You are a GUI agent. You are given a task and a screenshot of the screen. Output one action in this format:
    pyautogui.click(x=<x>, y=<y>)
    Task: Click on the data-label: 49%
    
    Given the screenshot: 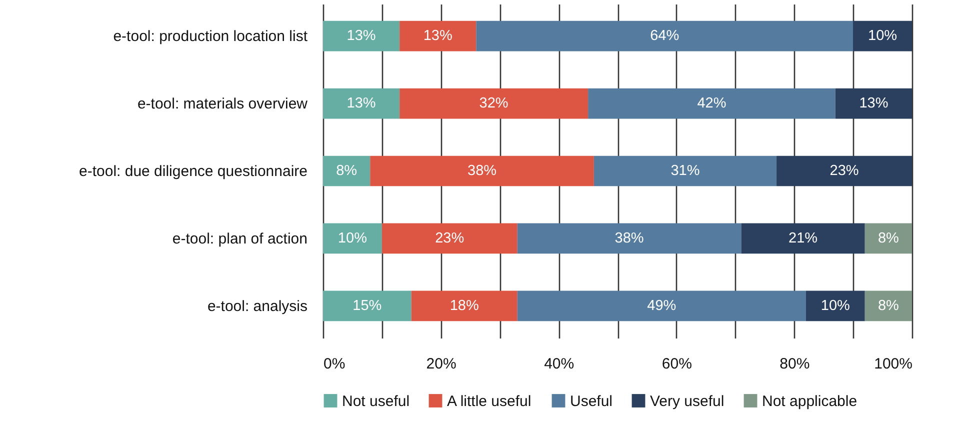 What is the action you would take?
    pyautogui.click(x=661, y=306)
    